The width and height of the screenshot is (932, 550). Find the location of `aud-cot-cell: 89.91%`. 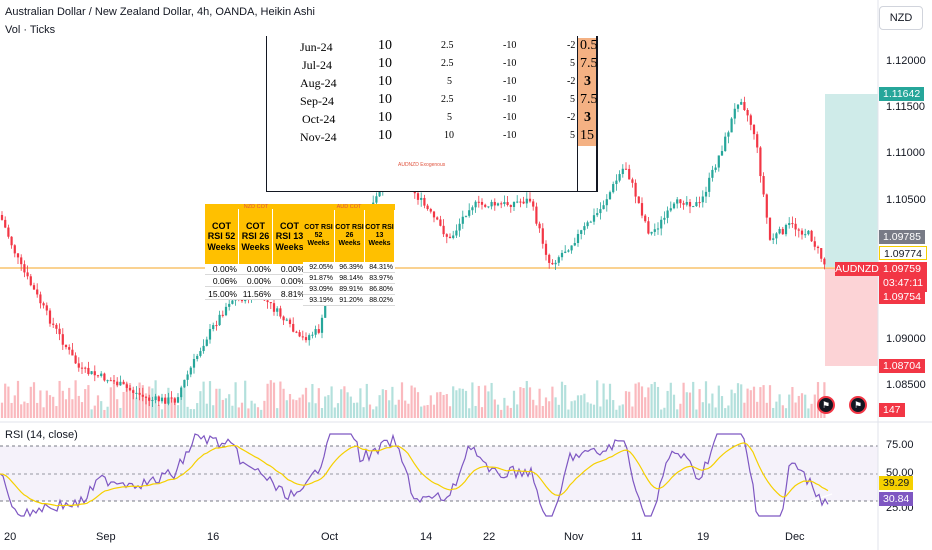

aud-cot-cell: 89.91% is located at coordinates (350, 289).